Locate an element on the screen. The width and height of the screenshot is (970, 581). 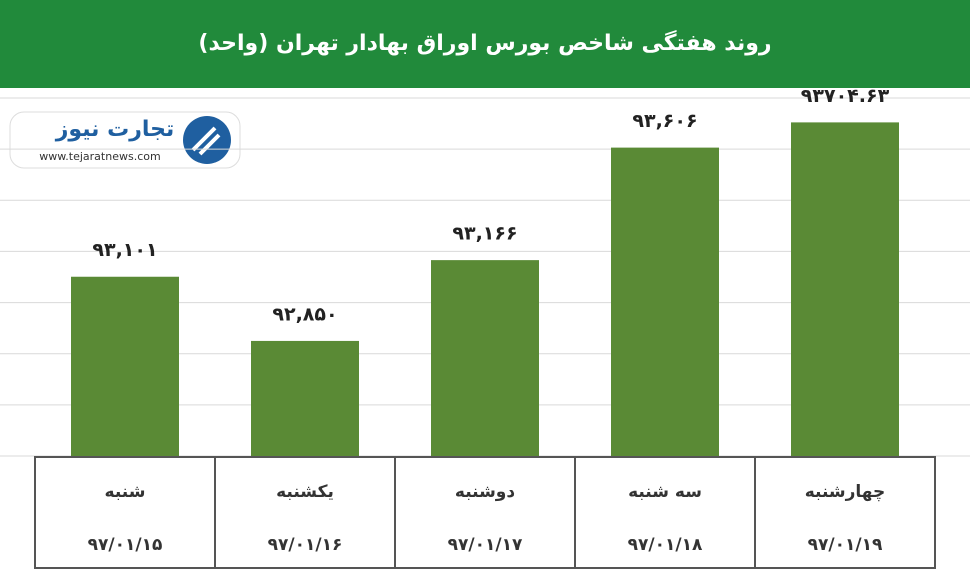
value-label: ۹۳,۶۰۶ is located at coordinates (664, 121).